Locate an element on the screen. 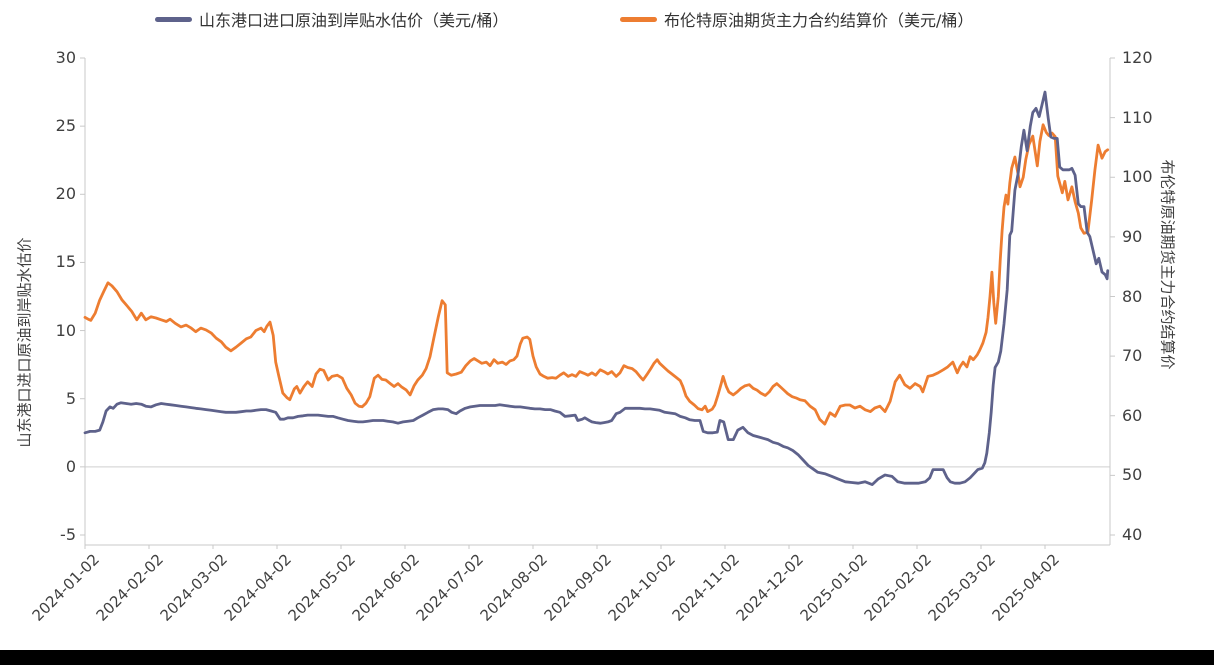 The height and width of the screenshot is (665, 1214). right-tick-label: 120 is located at coordinates (1137, 57).